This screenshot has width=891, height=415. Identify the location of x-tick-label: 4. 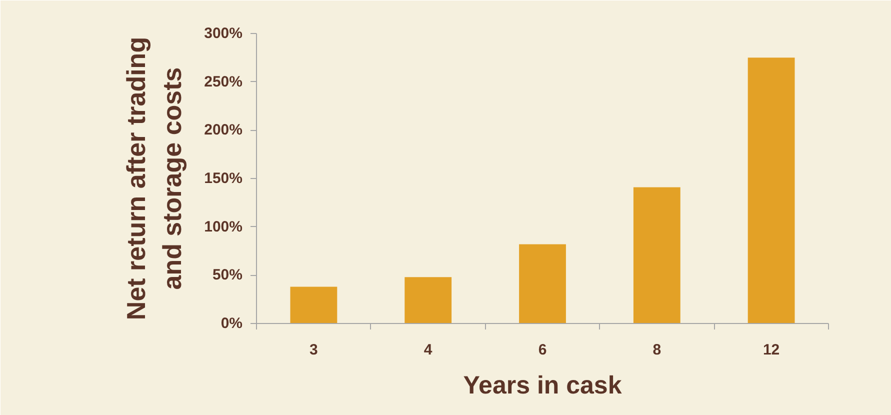
(428, 350).